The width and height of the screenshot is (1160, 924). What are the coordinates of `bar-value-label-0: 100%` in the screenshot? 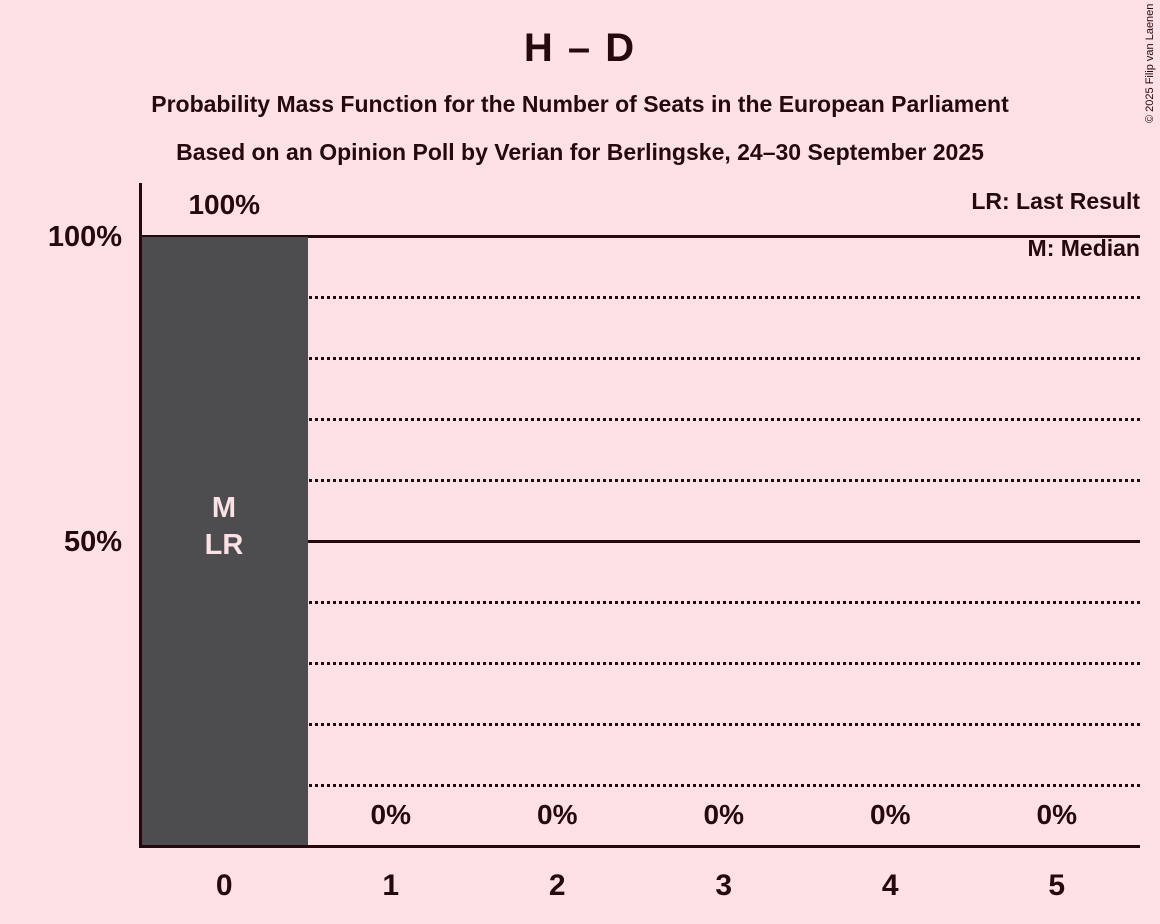 It's located at (224, 204).